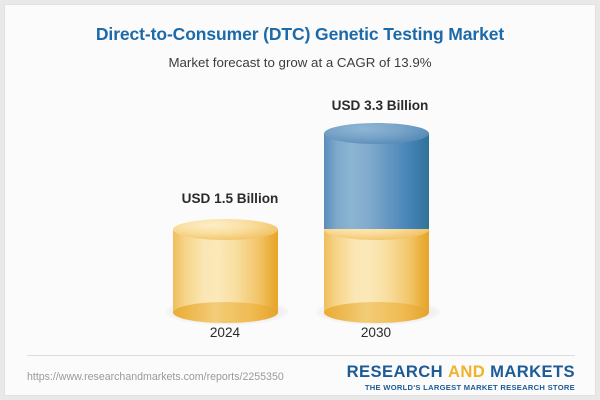 The image size is (600, 400). Describe the element at coordinates (532, 371) in the screenshot. I see `logo-word-markets: MARKETS` at that location.